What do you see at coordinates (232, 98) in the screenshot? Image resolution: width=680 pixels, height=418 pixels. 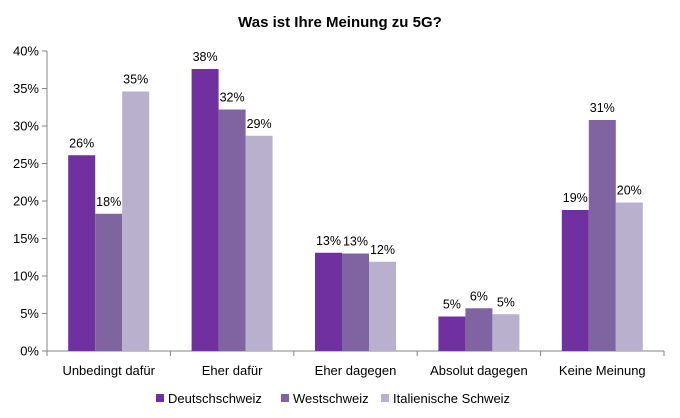 I see `data-label: 32%` at bounding box center [232, 98].